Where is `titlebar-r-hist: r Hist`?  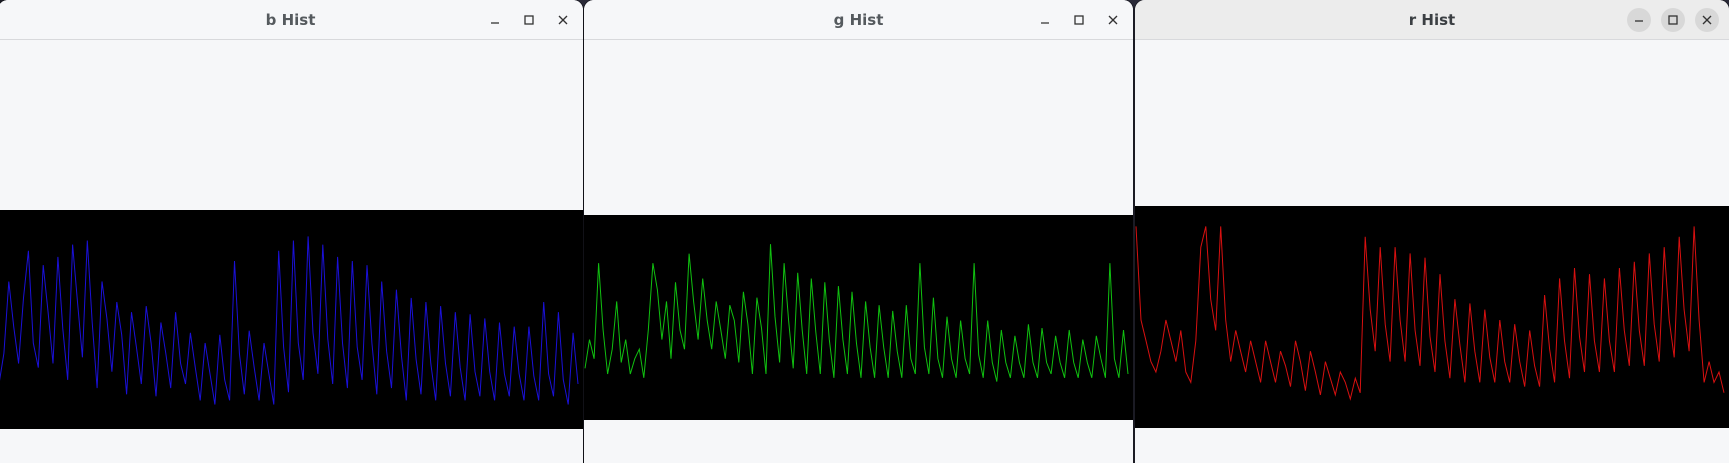 titlebar-r-hist: r Hist is located at coordinates (1432, 20).